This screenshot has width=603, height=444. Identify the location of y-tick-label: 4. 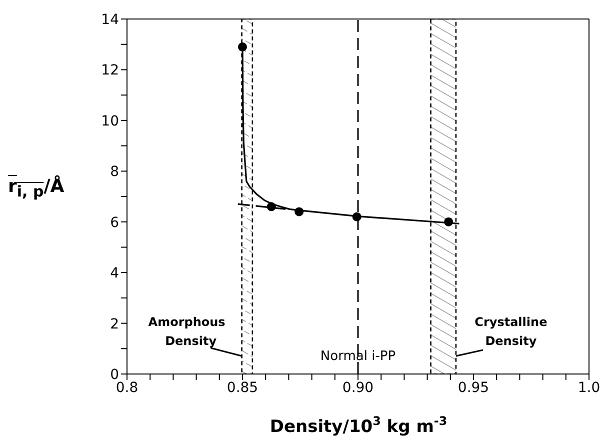
(115, 274).